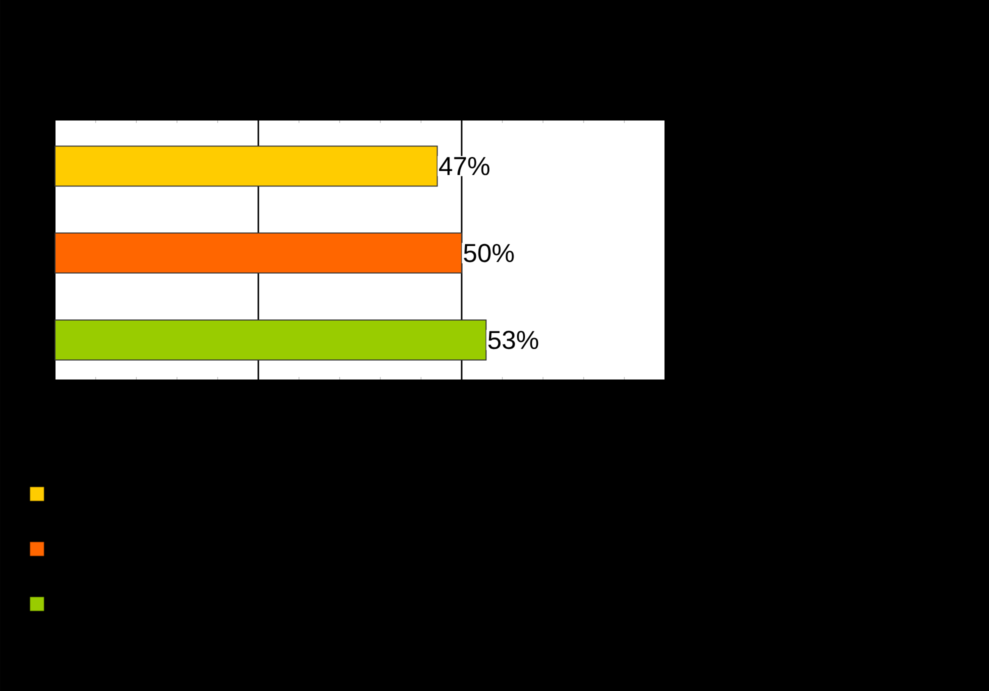 The width and height of the screenshot is (989, 691). What do you see at coordinates (513, 340) in the screenshot?
I see `data-label: 53%` at bounding box center [513, 340].